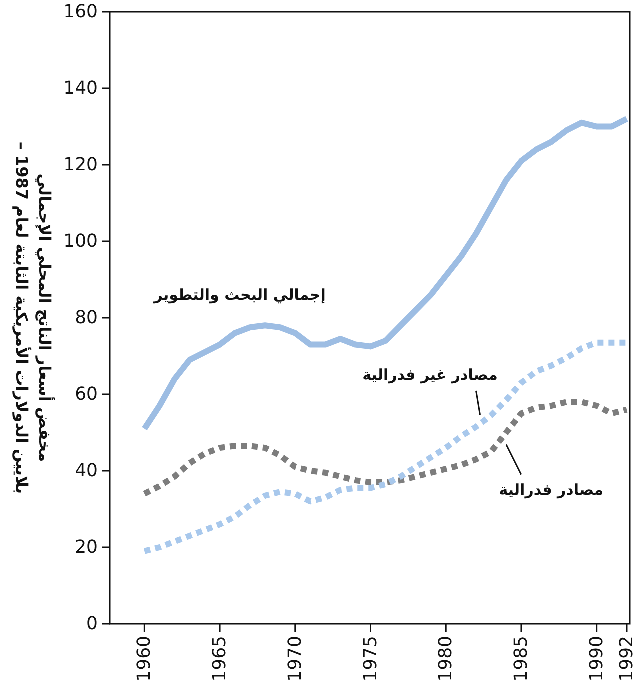 Image resolution: width=637 pixels, height=685 pixels. What do you see at coordinates (626, 659) in the screenshot?
I see `x-tick-label: 1992` at bounding box center [626, 659].